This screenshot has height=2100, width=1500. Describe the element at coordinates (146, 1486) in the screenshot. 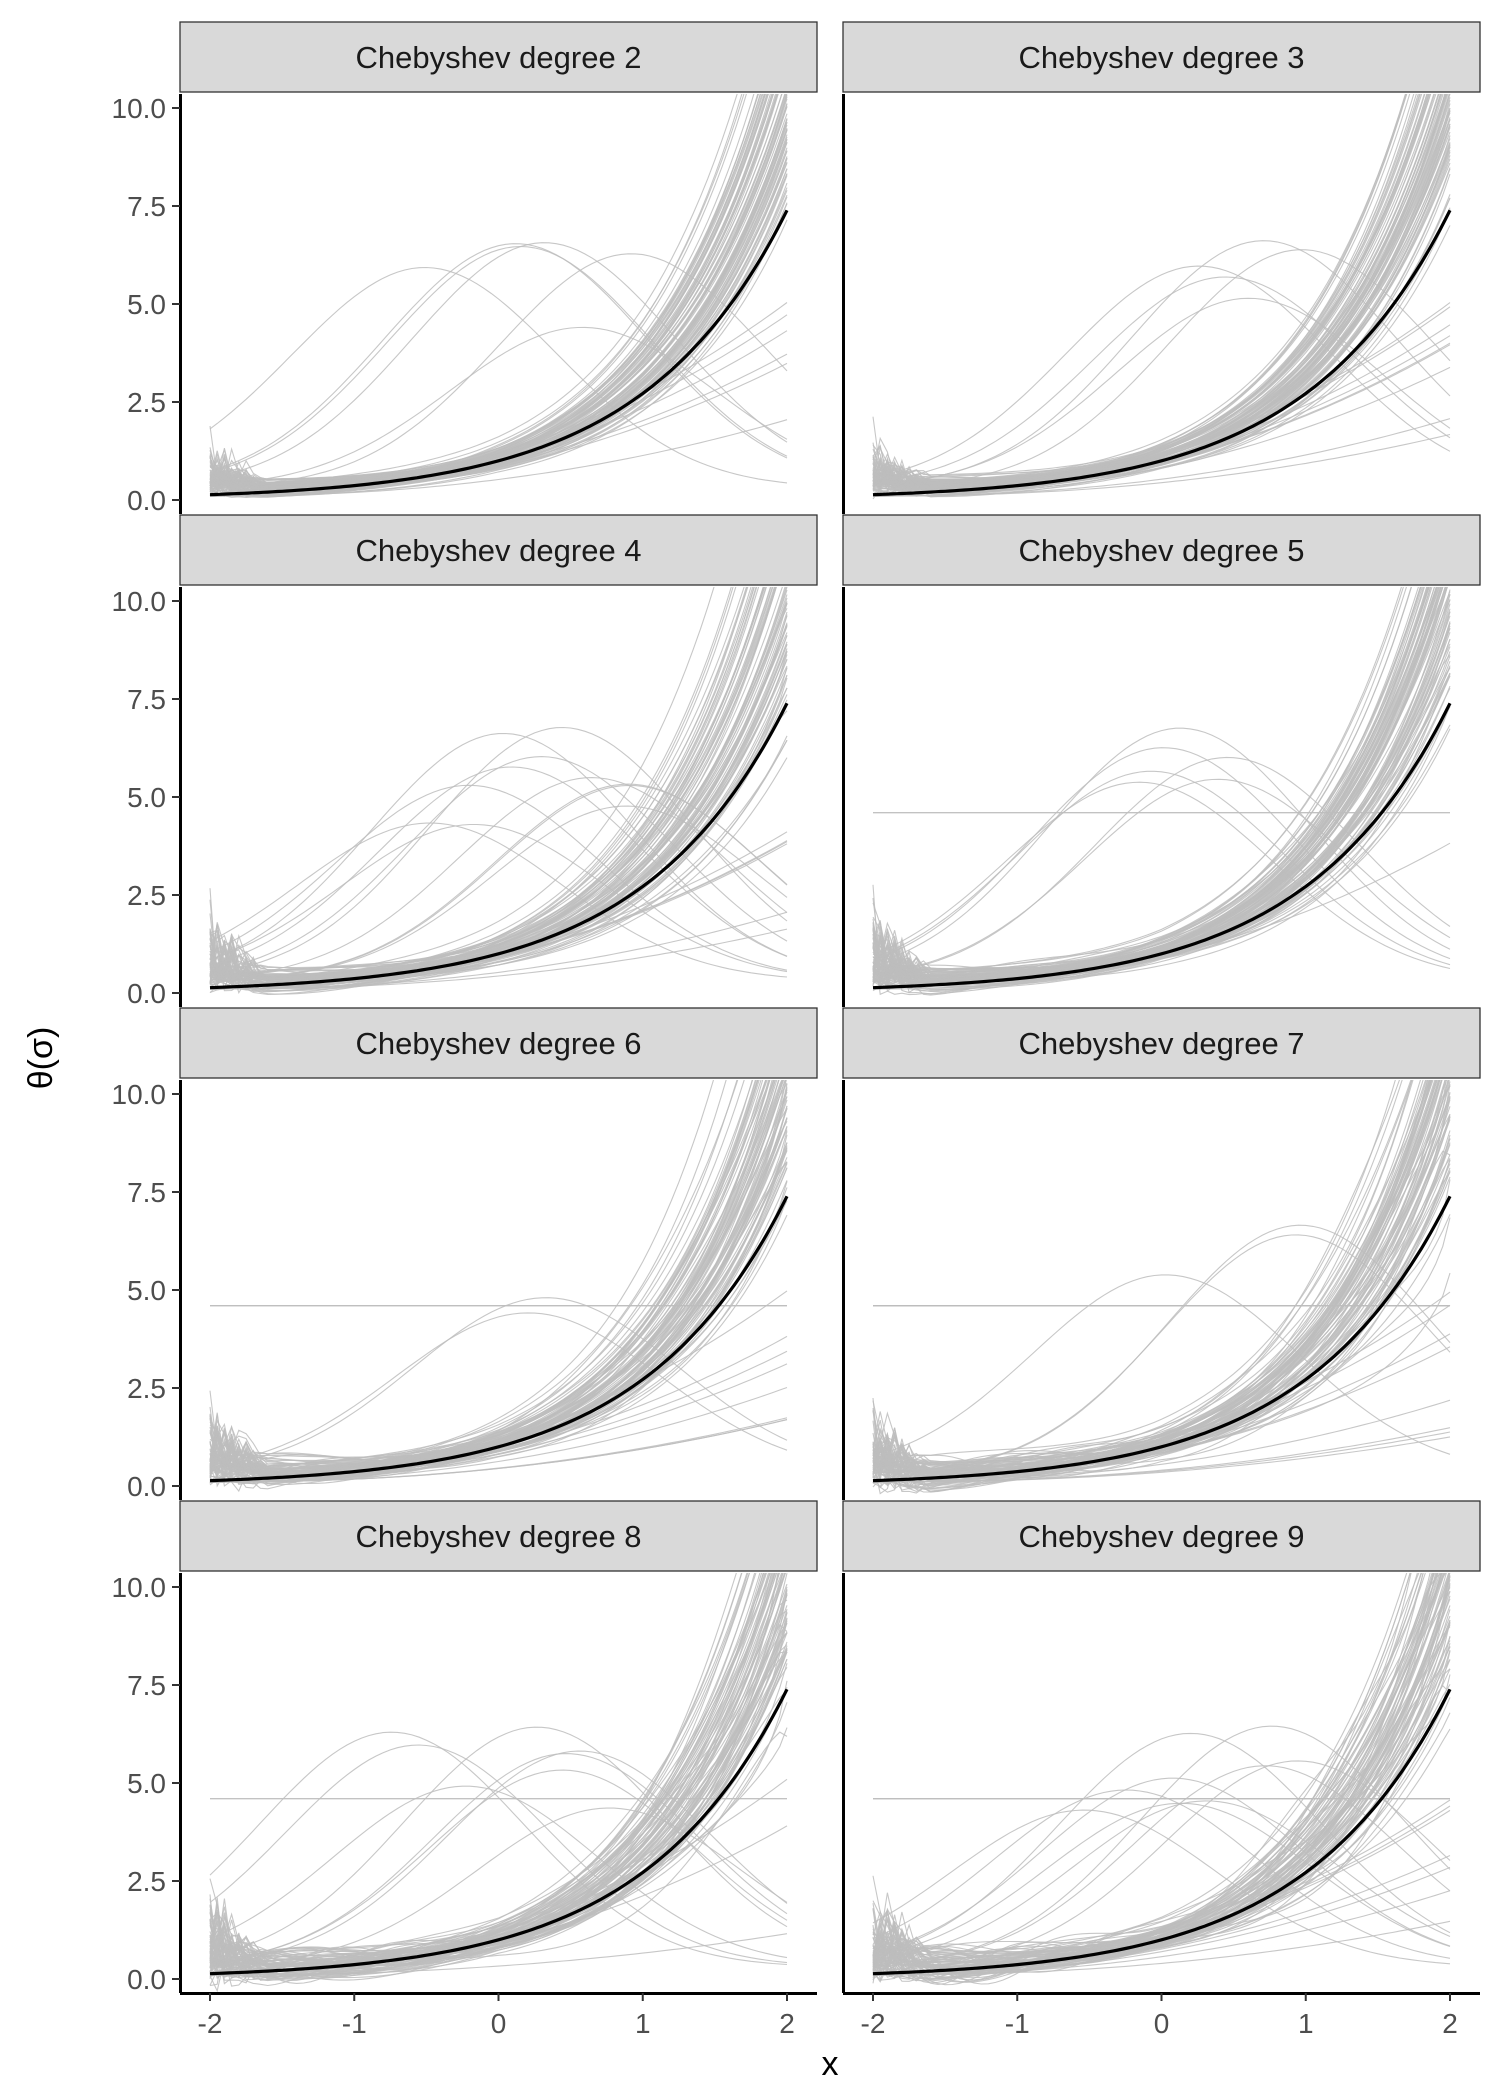

I see `y-tick-label: 0.0` at that location.